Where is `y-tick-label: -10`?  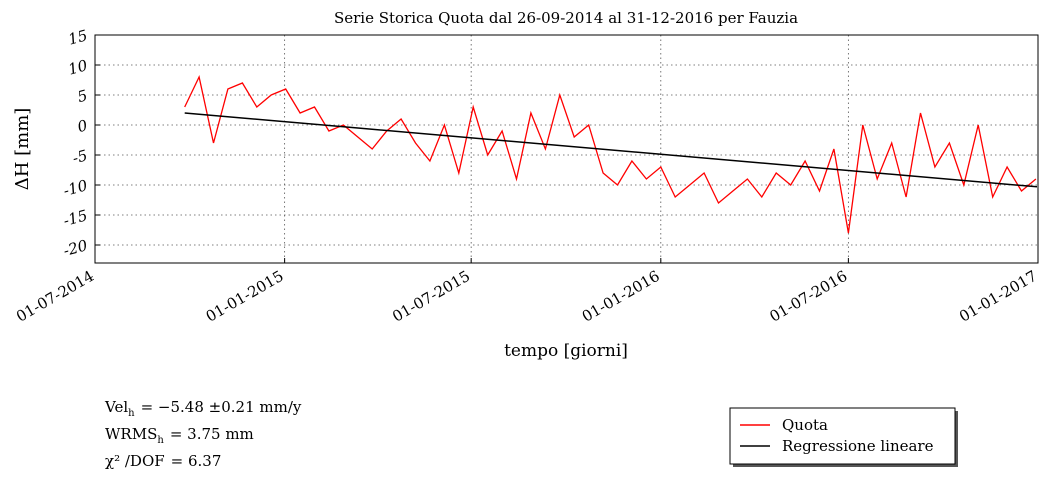
y-tick-label: -10 is located at coordinates (75, 188).